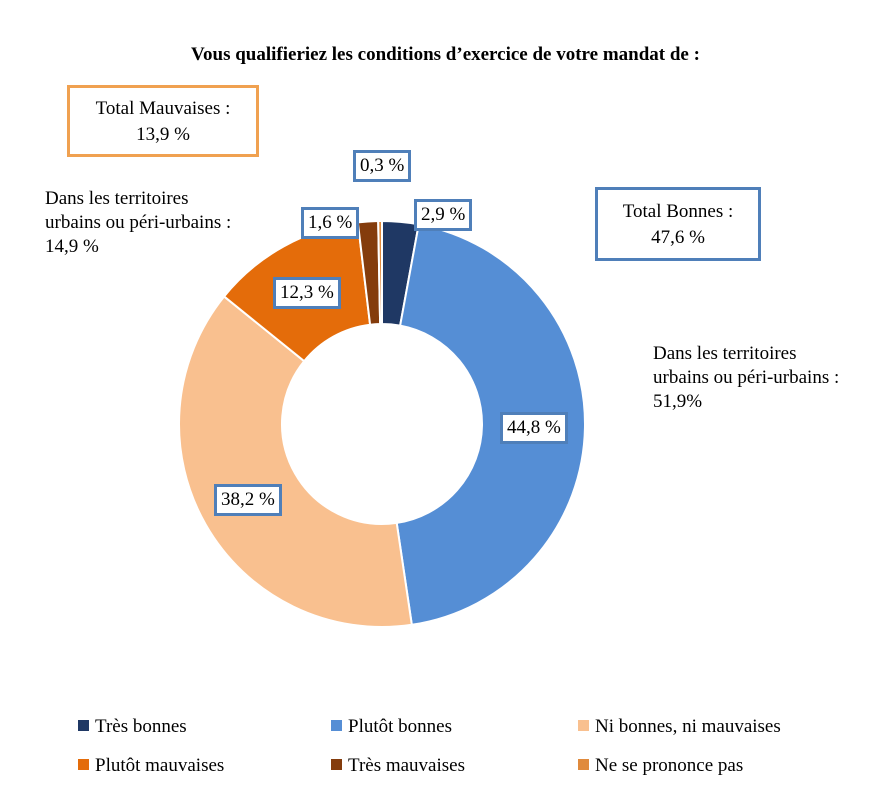  I want to click on legend-item-tres-mauvaises: Très mauvaises, so click(398, 766).